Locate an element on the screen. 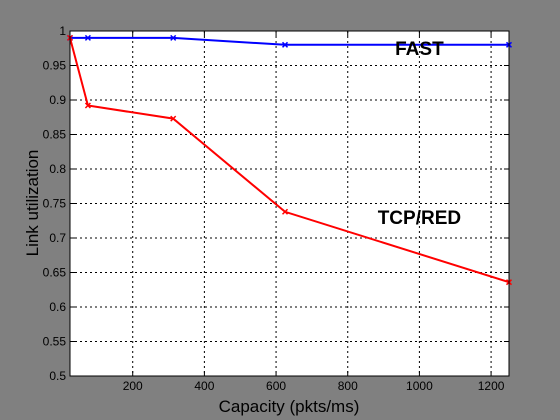 The image size is (560, 420). y-tick-label: 0.9 is located at coordinates (57, 100).